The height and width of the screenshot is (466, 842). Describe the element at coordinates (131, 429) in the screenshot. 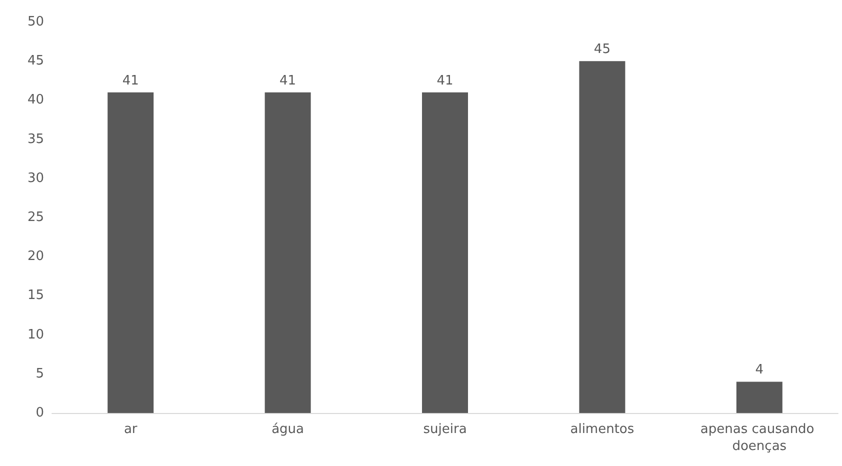

I see `x-tick-label: ar` at that location.